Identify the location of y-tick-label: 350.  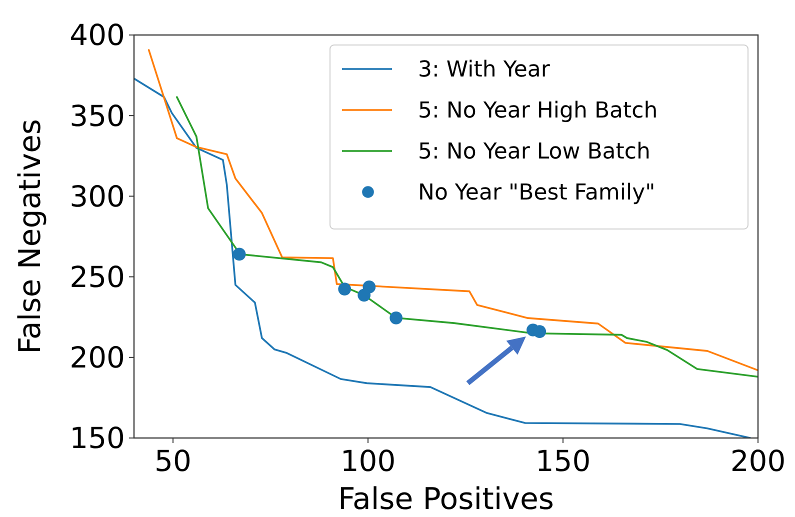
(97, 115).